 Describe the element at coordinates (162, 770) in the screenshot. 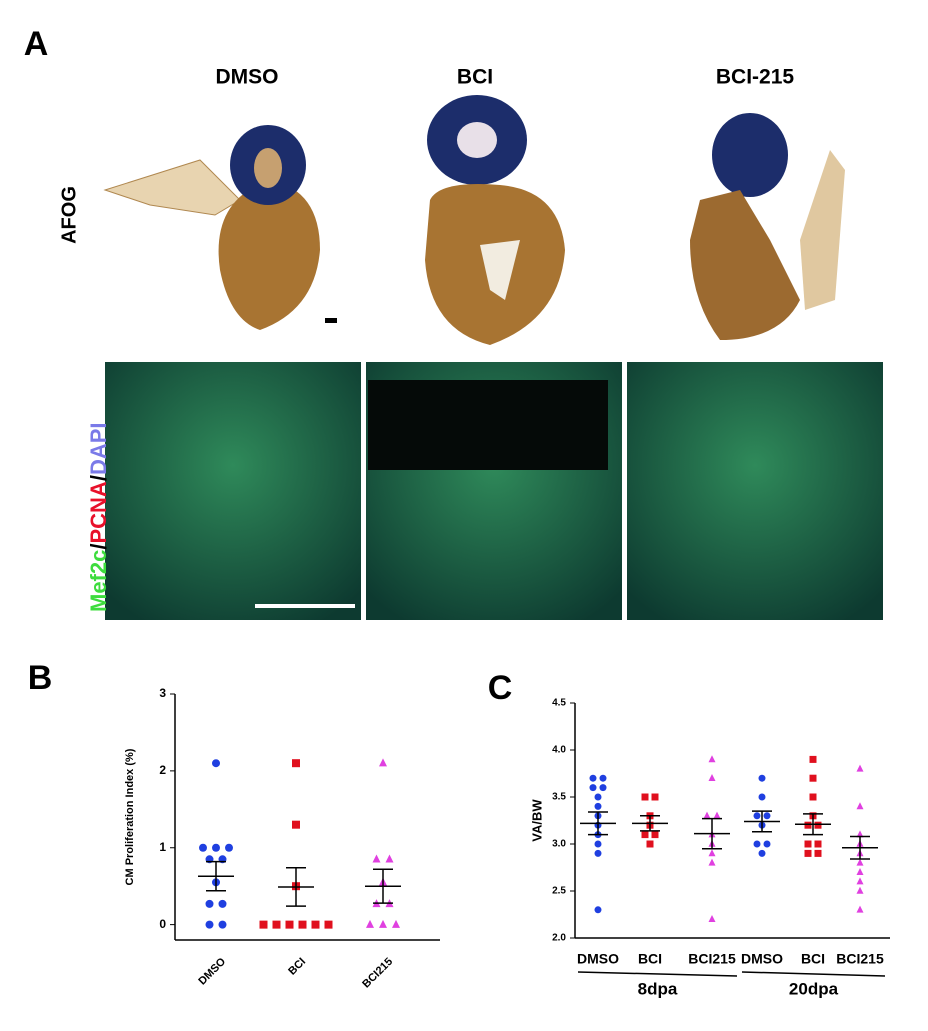

I see `y-tick-label: 2` at that location.